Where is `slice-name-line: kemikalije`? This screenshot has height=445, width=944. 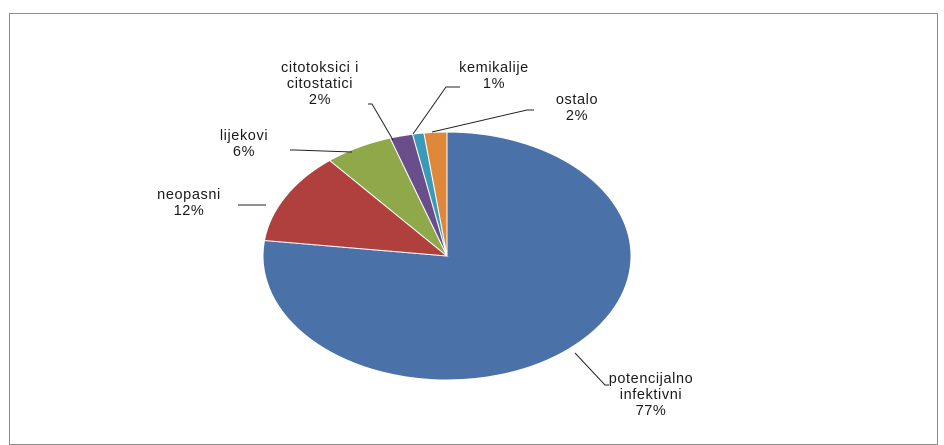
slice-name-line: kemikalije is located at coordinates (494, 68).